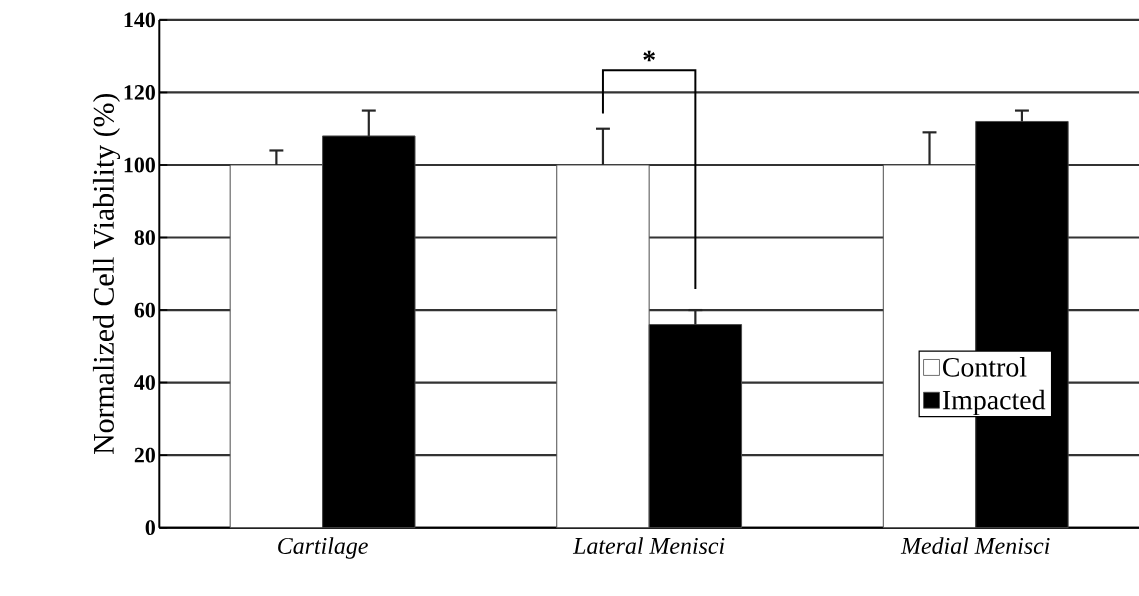  I want to click on legend-label: Control, so click(985, 366).